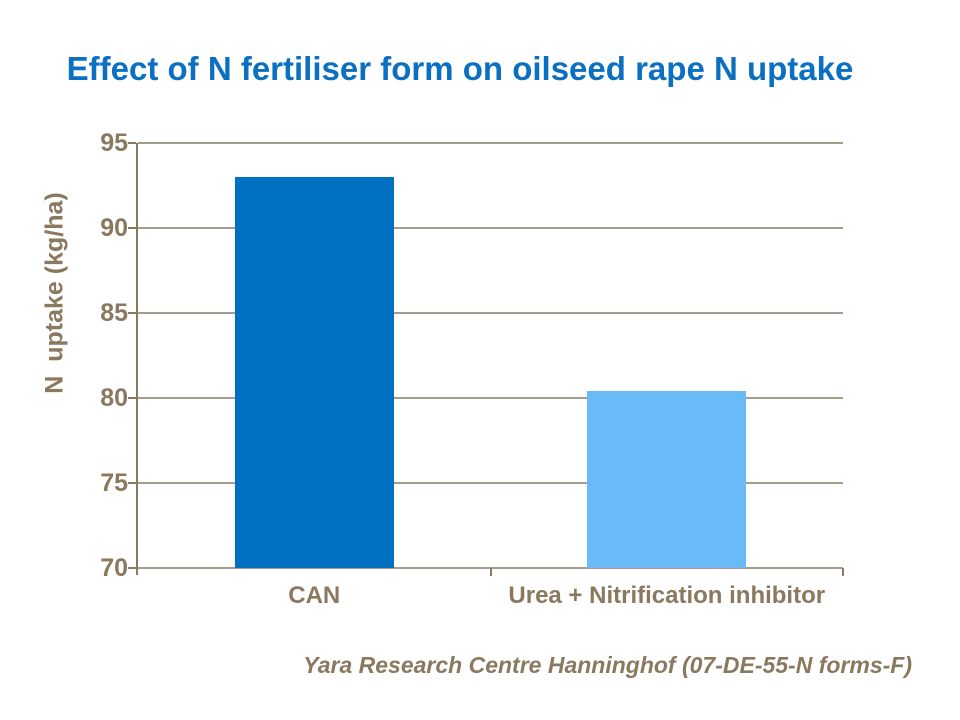 This screenshot has width=960, height=720. What do you see at coordinates (490, 596) in the screenshot?
I see `category-label-row: CAN Urea + Nitrification inhibitor` at bounding box center [490, 596].